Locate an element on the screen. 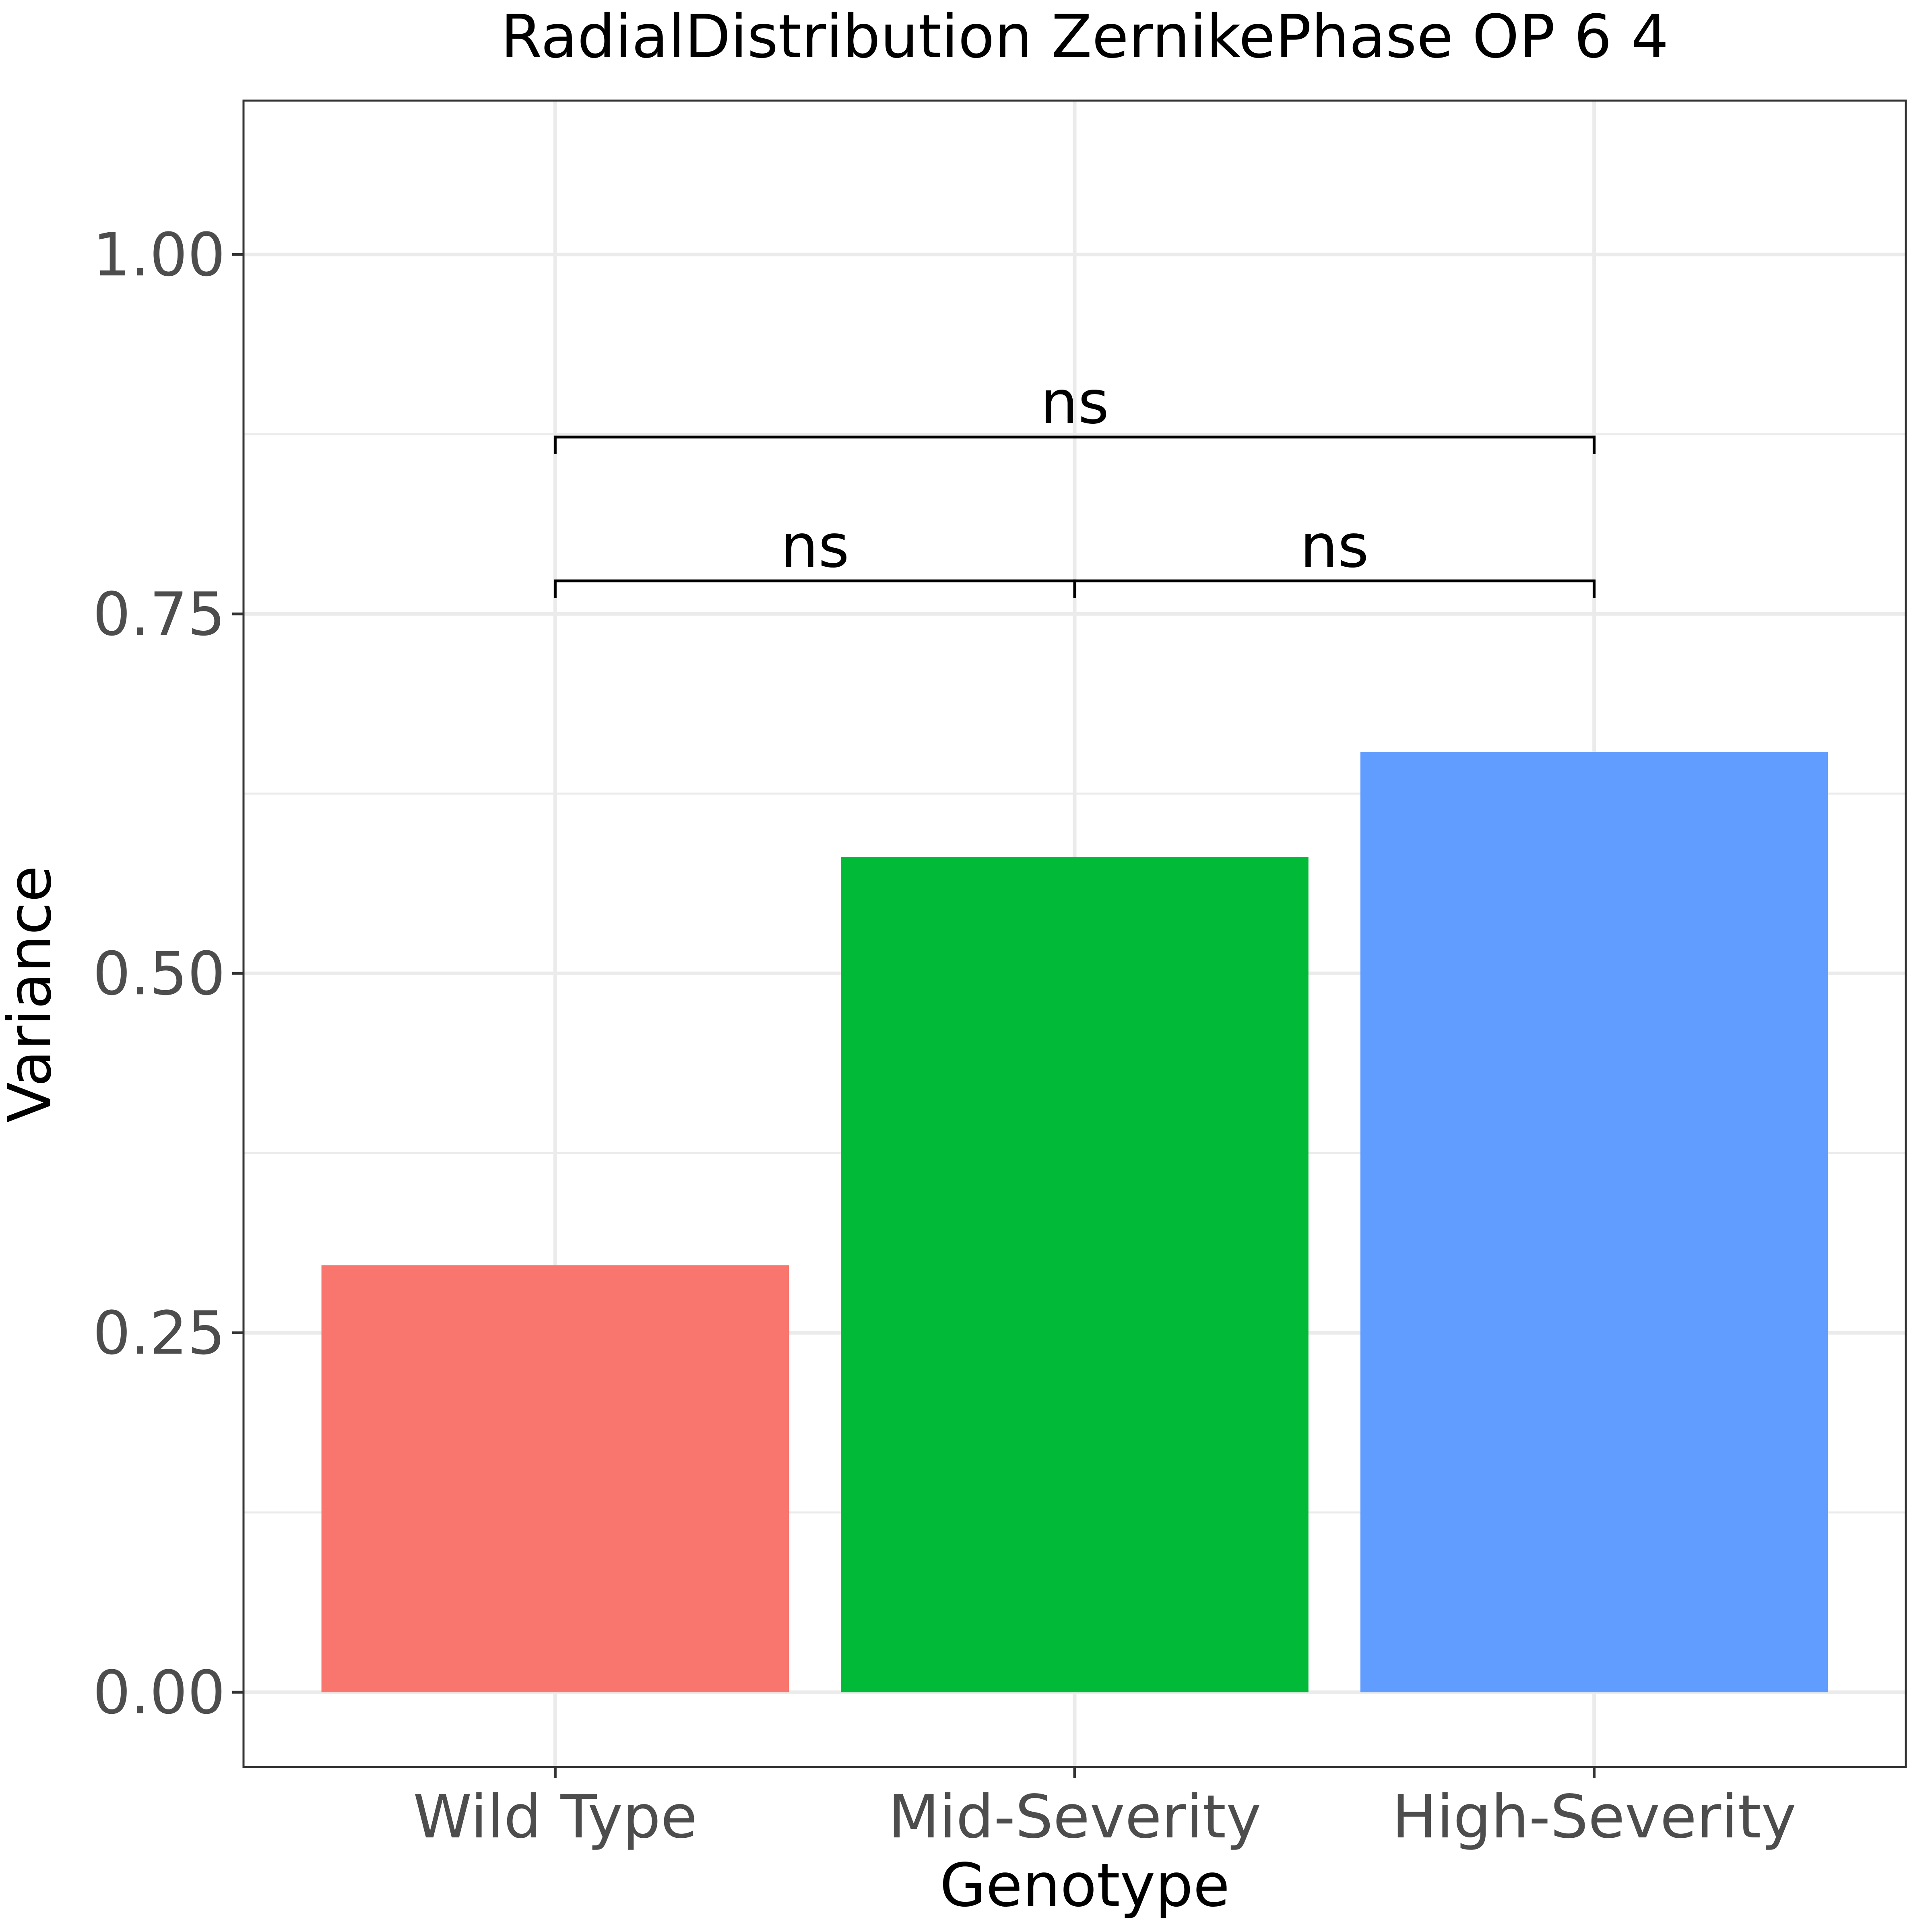 The height and width of the screenshot is (1932, 1932). x-tick-label: High-Severity is located at coordinates (1594, 1817).